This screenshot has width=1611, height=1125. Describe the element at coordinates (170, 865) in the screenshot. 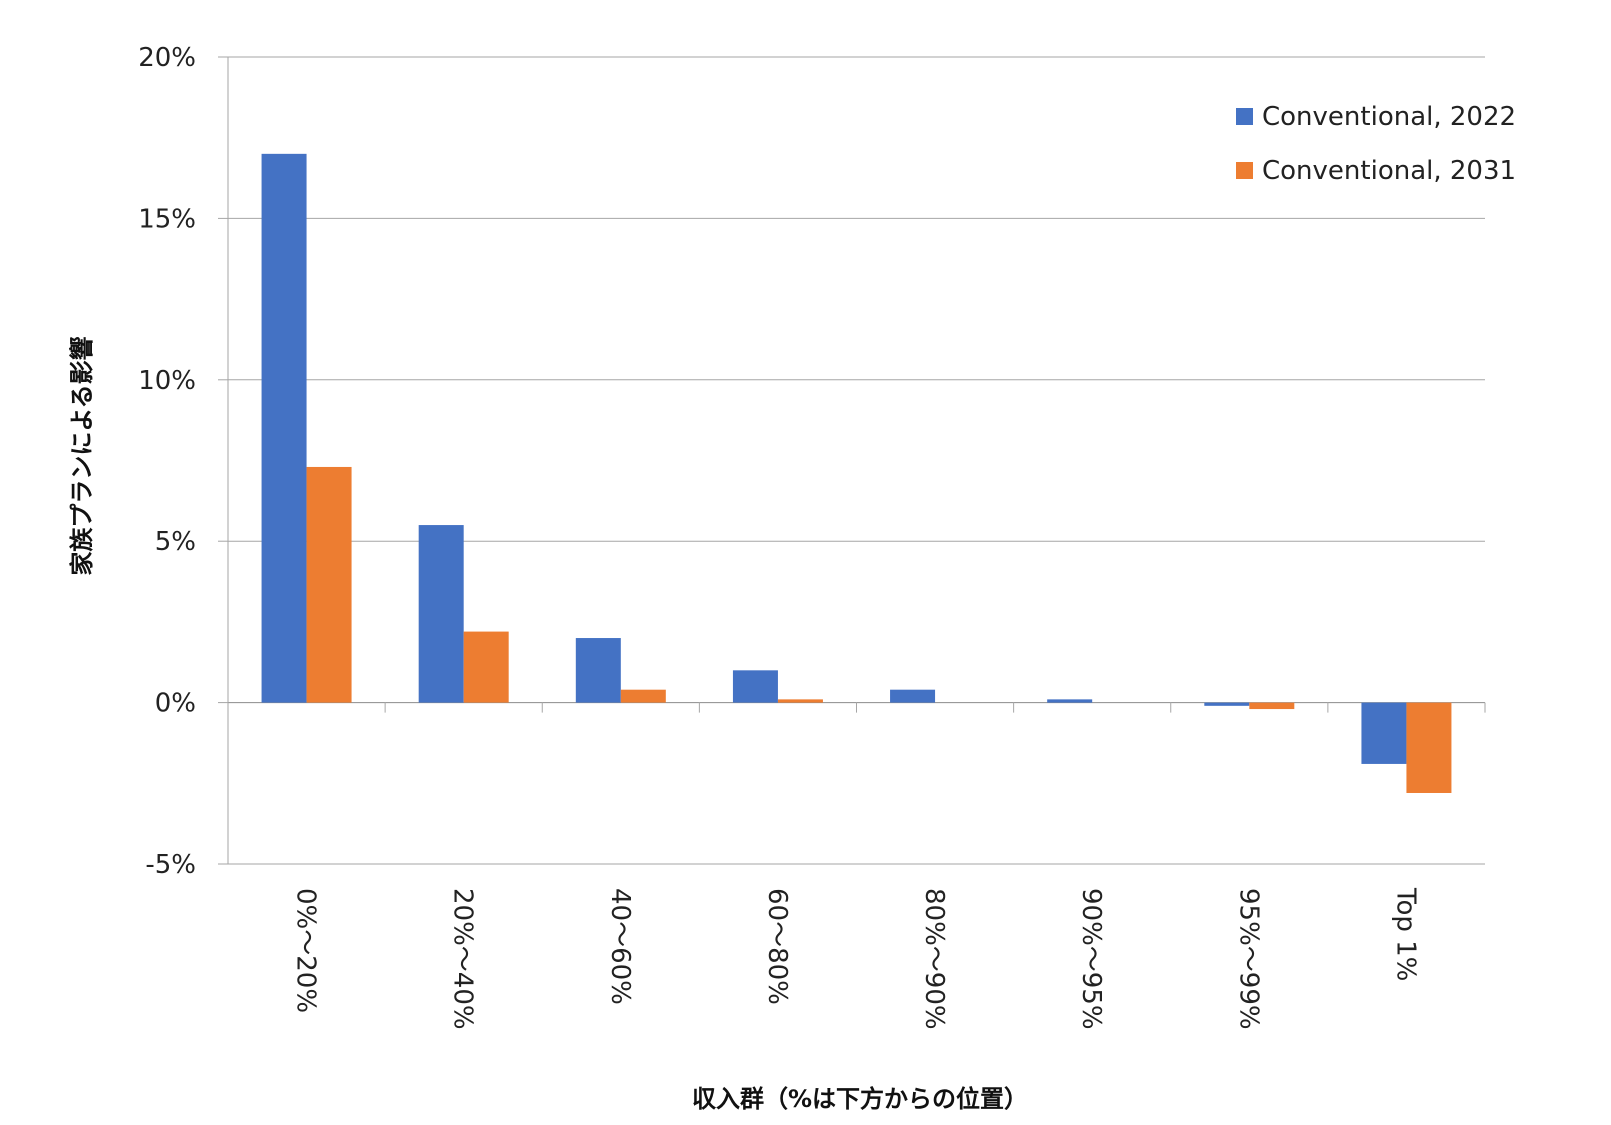

I see `y-tick-label: -5%` at that location.